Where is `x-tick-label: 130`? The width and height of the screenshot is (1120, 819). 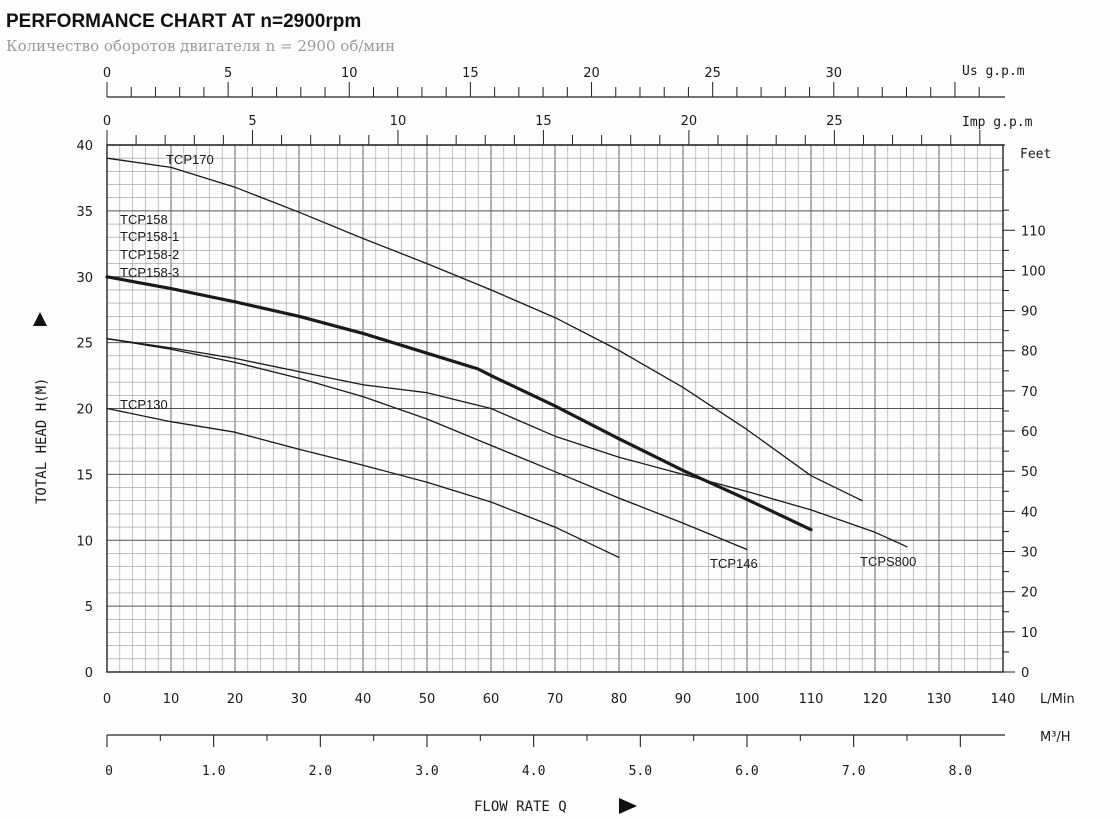
x-tick-label: 130 is located at coordinates (939, 699).